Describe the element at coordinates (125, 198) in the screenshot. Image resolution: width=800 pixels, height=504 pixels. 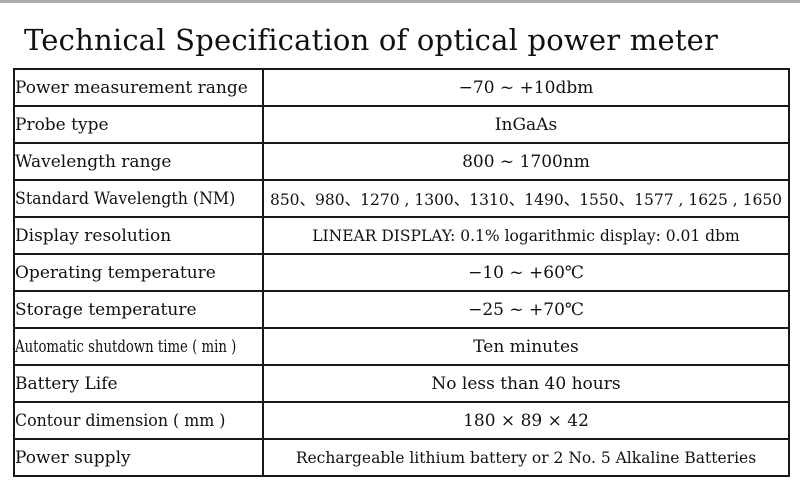
I see `spec-label-text: Standard Wavelength (NM)` at that location.